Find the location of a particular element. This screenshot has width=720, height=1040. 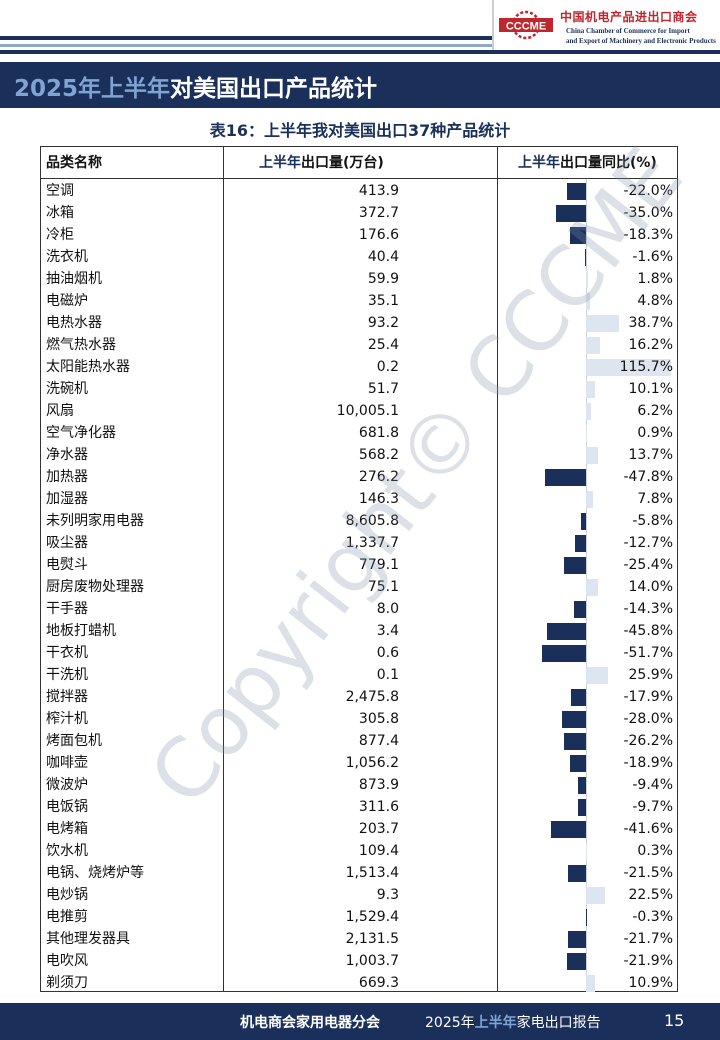

row-qty: 0.2 is located at coordinates (387, 367).